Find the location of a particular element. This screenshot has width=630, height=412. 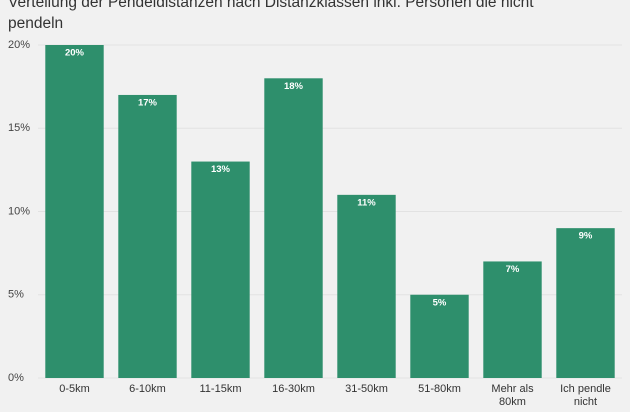

value-label: 13% is located at coordinates (221, 169).